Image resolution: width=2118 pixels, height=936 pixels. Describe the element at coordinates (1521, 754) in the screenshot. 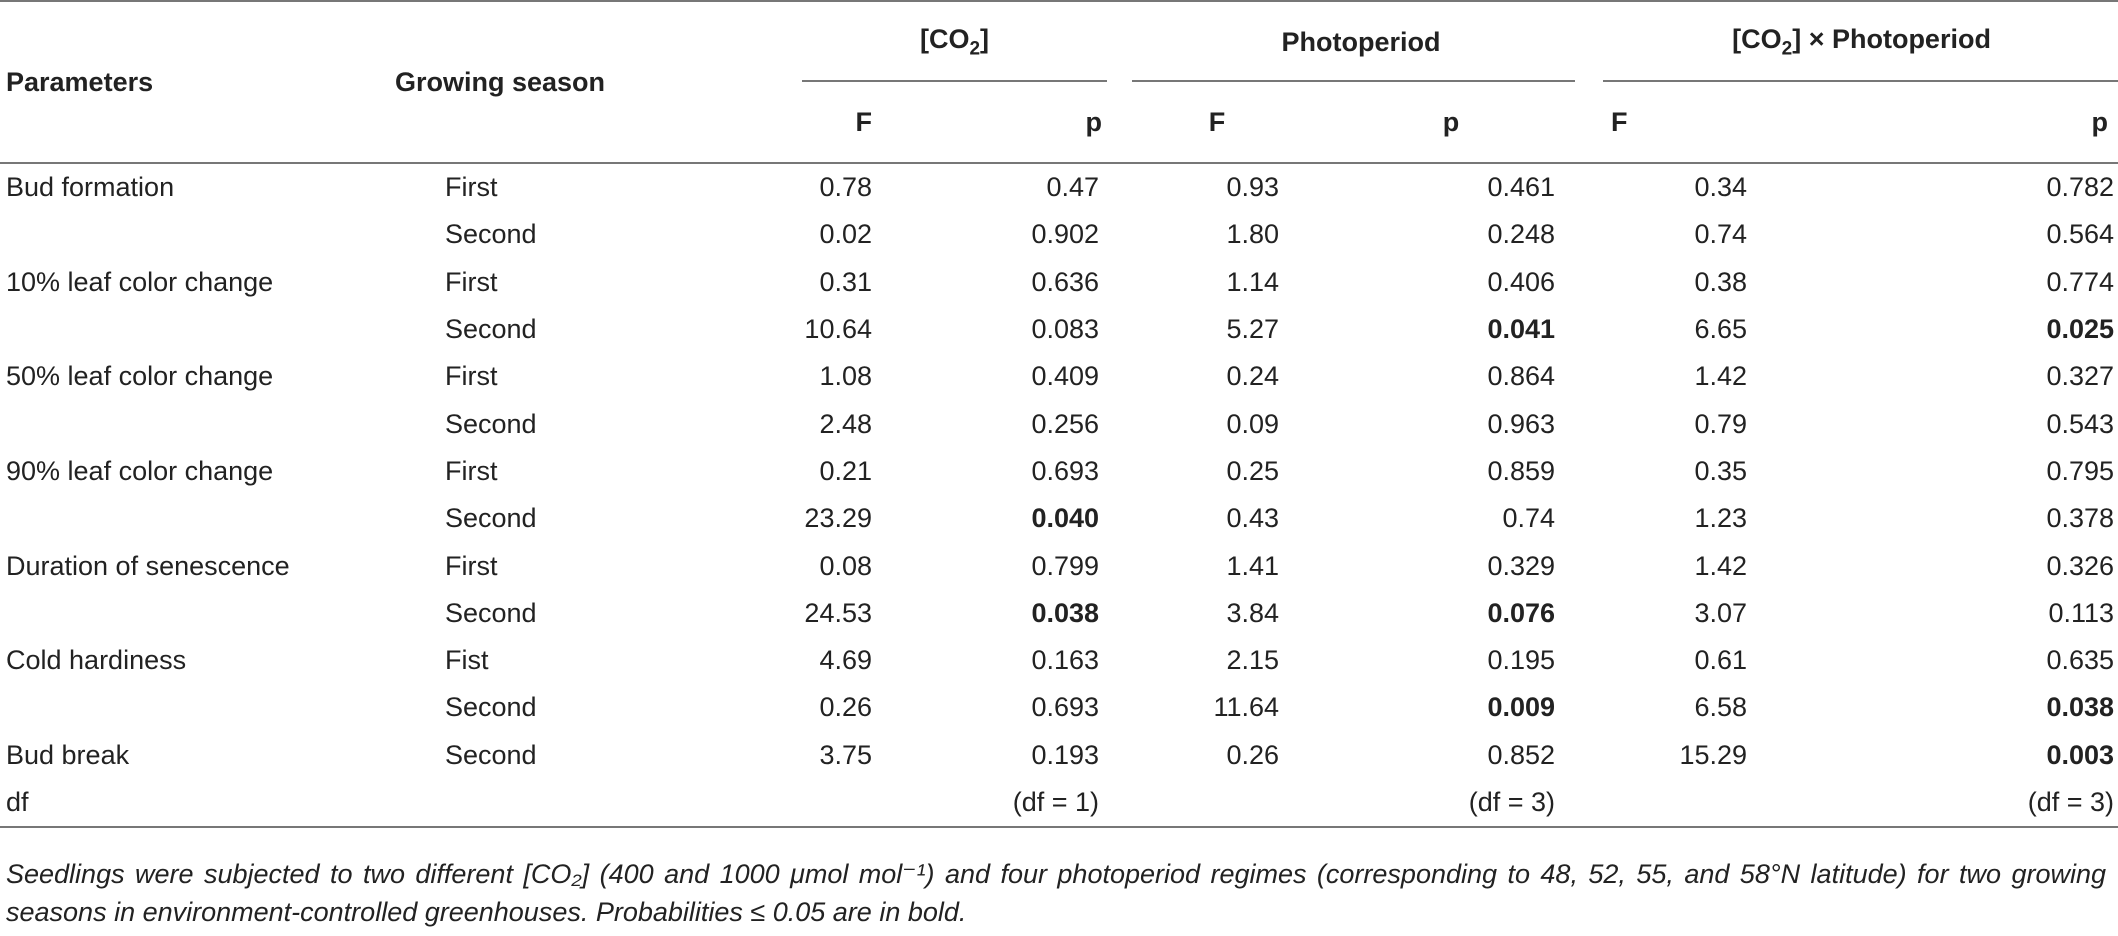

I see `cell-p-value: 0.852` at that location.